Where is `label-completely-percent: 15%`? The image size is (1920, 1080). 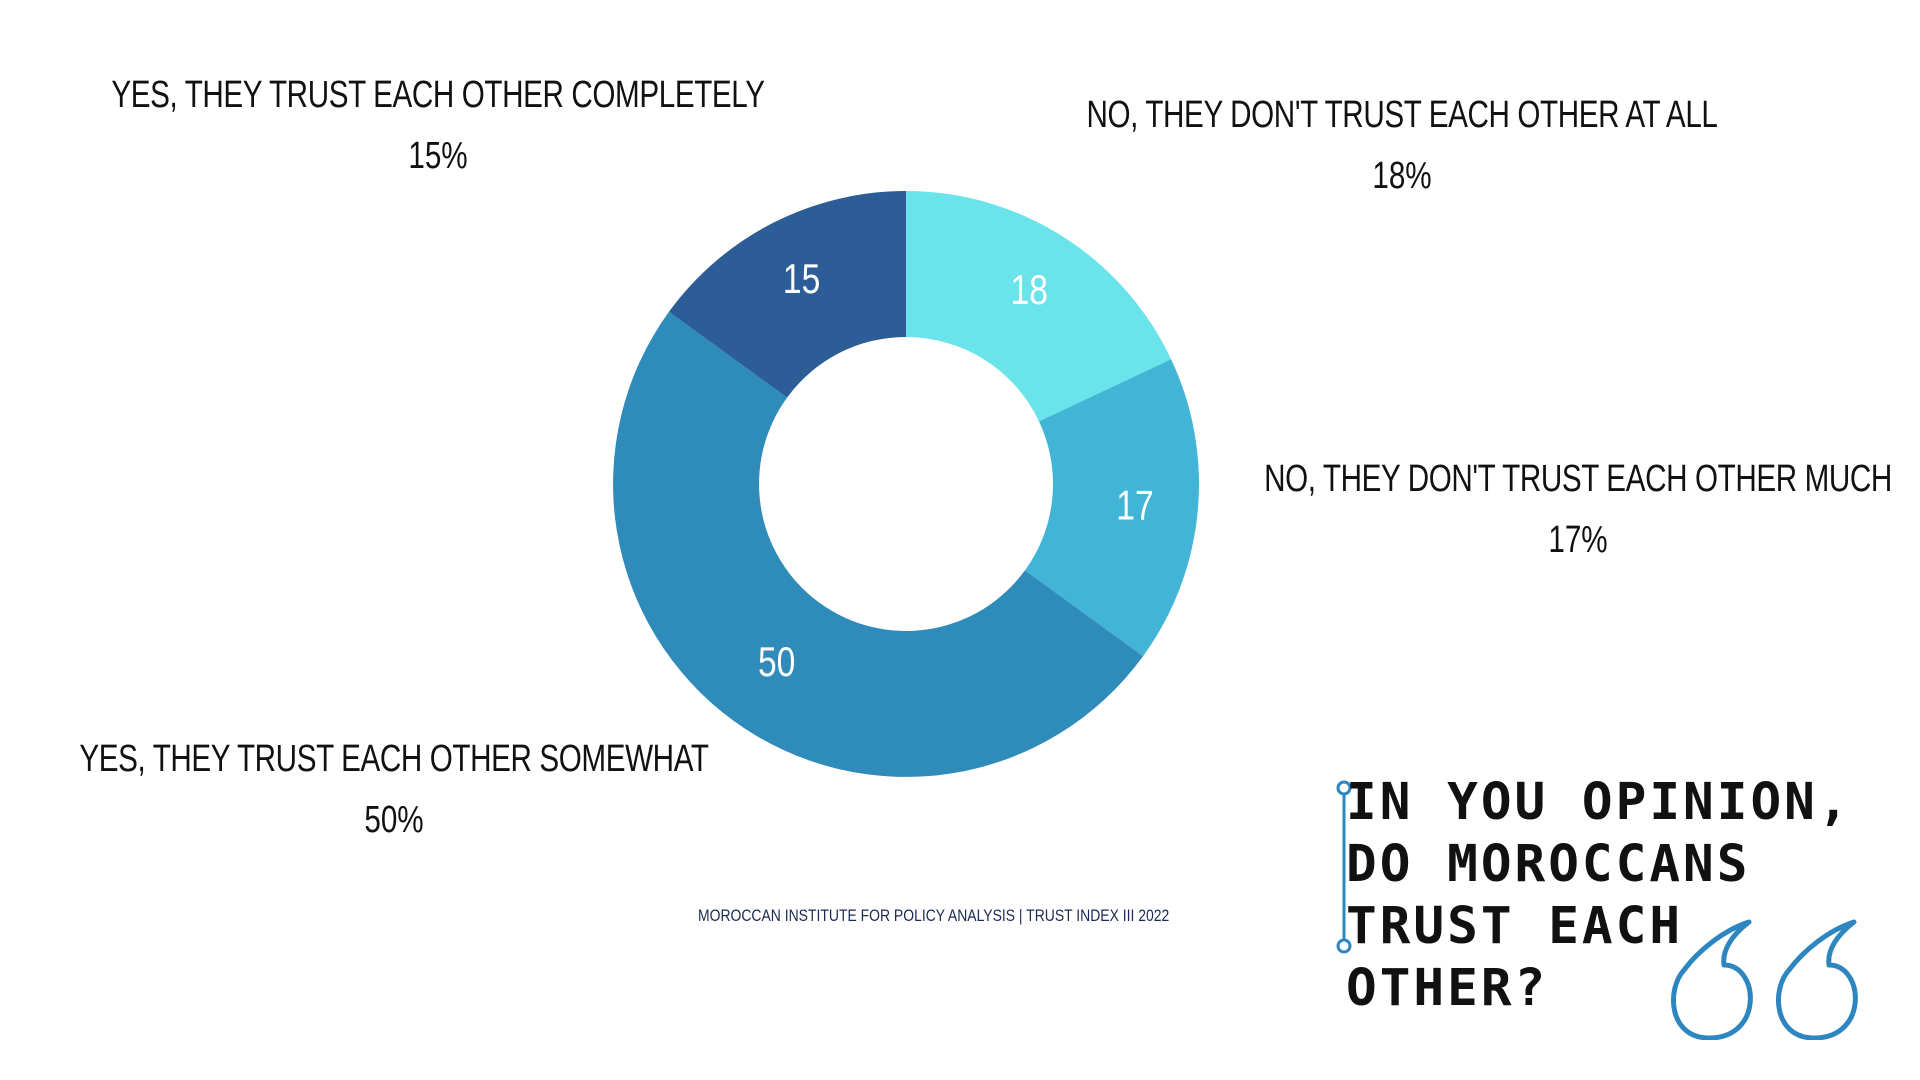
label-completely-percent: 15% is located at coordinates (438, 156).